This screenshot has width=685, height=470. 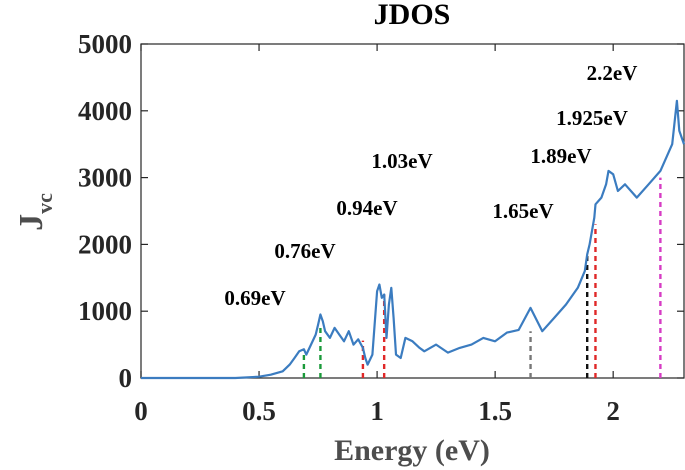 I want to click on chart-title: JDOS, so click(x=412, y=15).